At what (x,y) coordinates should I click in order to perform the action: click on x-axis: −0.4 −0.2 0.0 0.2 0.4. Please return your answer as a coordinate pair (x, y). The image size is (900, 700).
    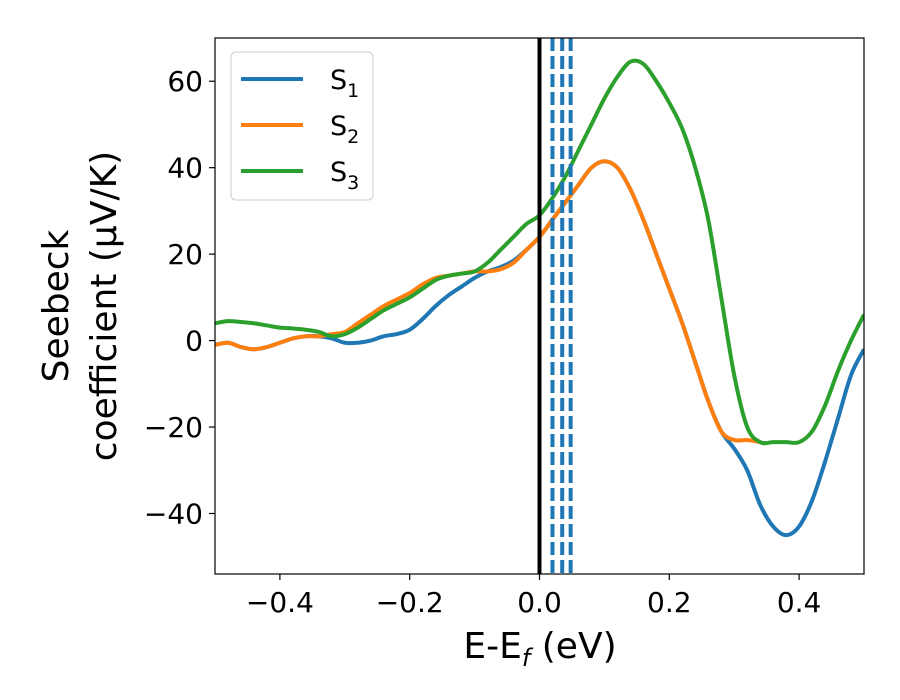
    Looking at the image, I should click on (533, 596).